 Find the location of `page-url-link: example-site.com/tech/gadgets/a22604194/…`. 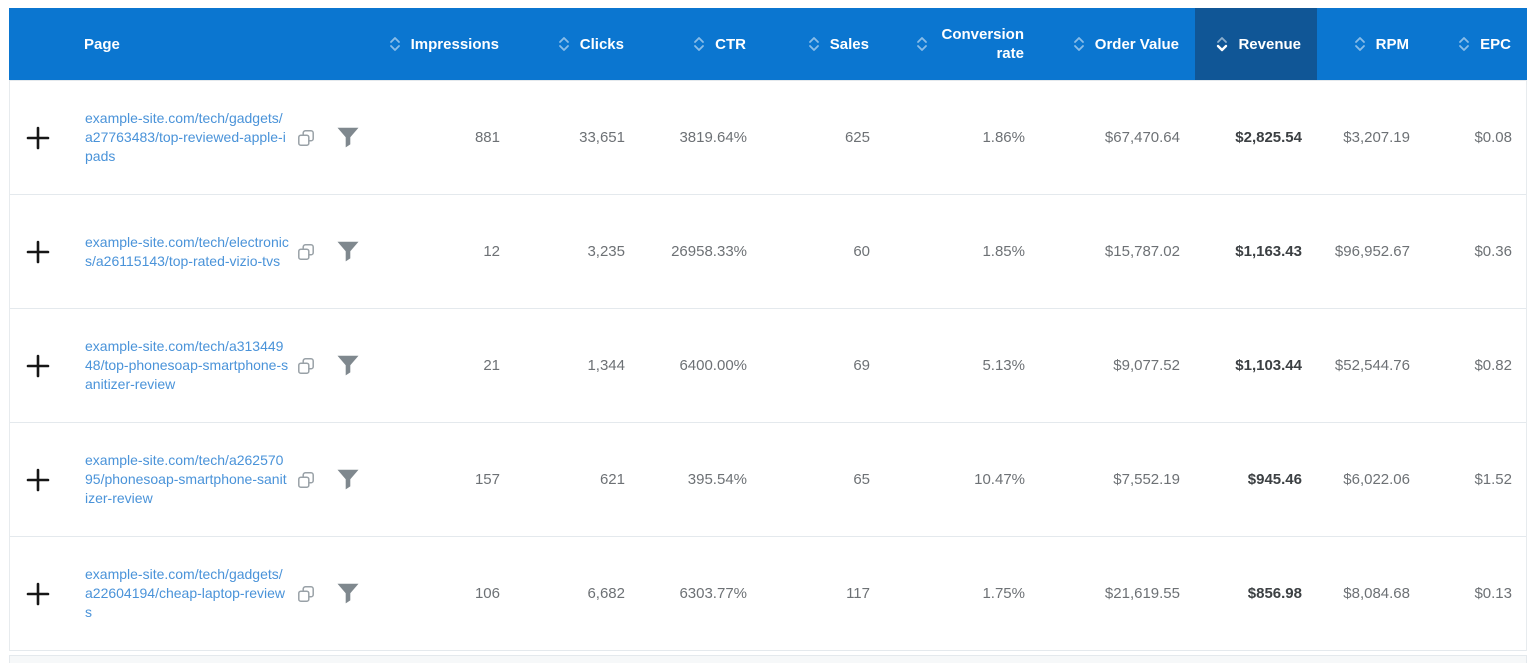

page-url-link: example-site.com/tech/gadgets/a22604194/… is located at coordinates (185, 593).